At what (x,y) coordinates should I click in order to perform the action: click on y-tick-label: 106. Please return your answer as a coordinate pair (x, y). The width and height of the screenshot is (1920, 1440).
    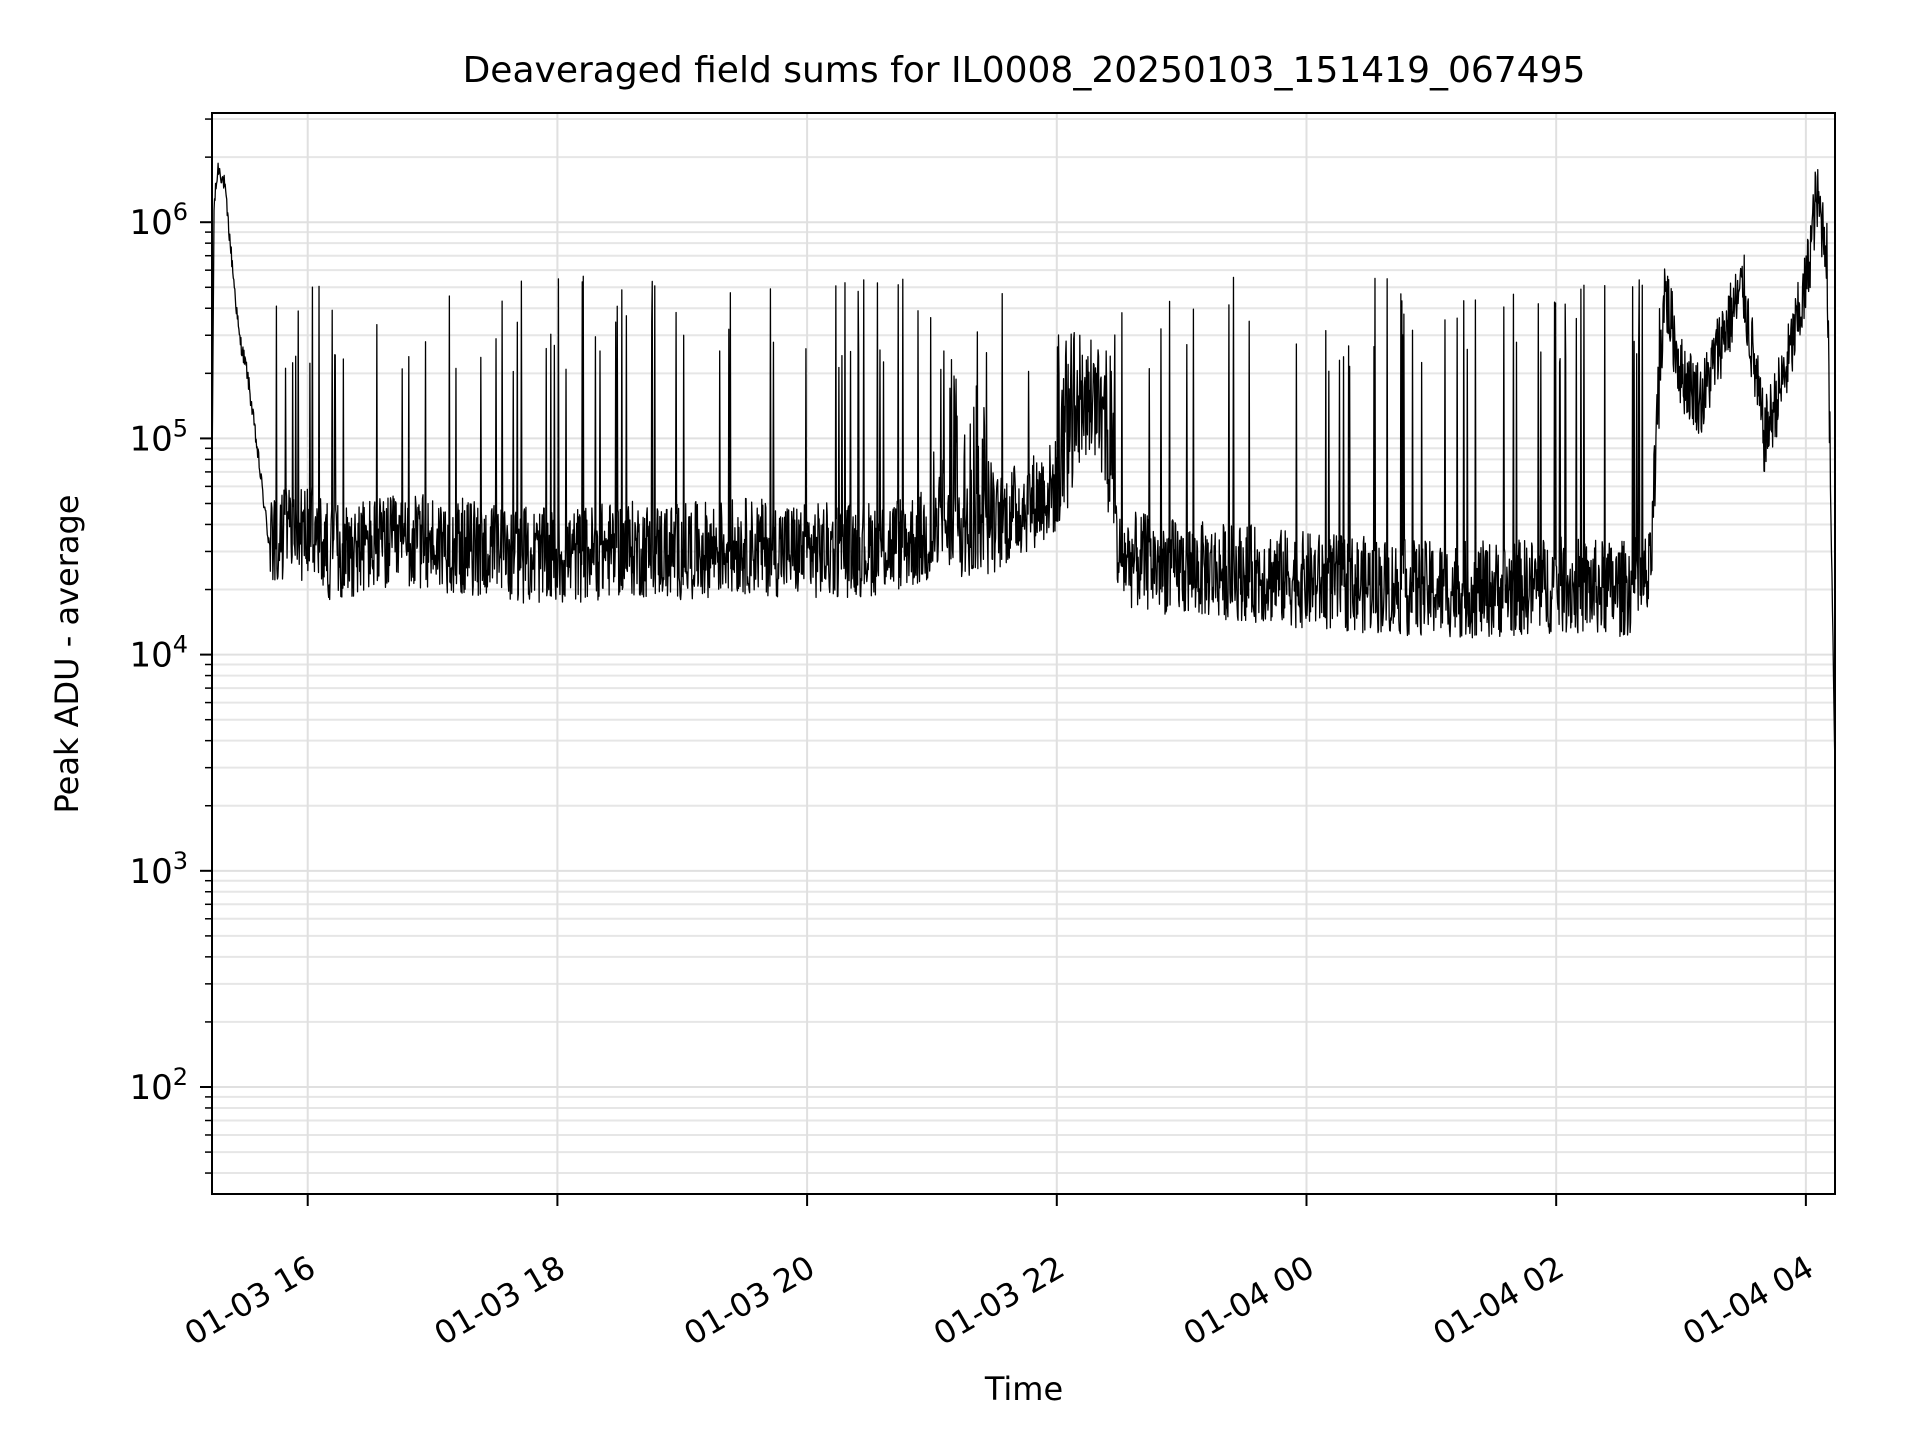
    Looking at the image, I should click on (158, 220).